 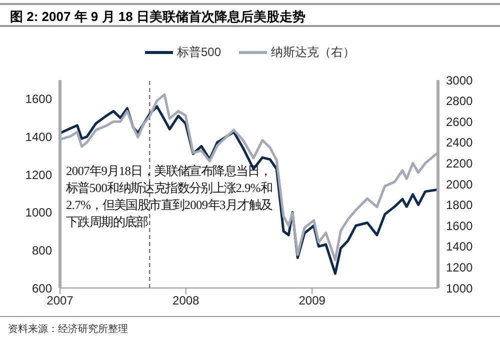 I want to click on y2-tick-label: 1000, so click(x=460, y=288).